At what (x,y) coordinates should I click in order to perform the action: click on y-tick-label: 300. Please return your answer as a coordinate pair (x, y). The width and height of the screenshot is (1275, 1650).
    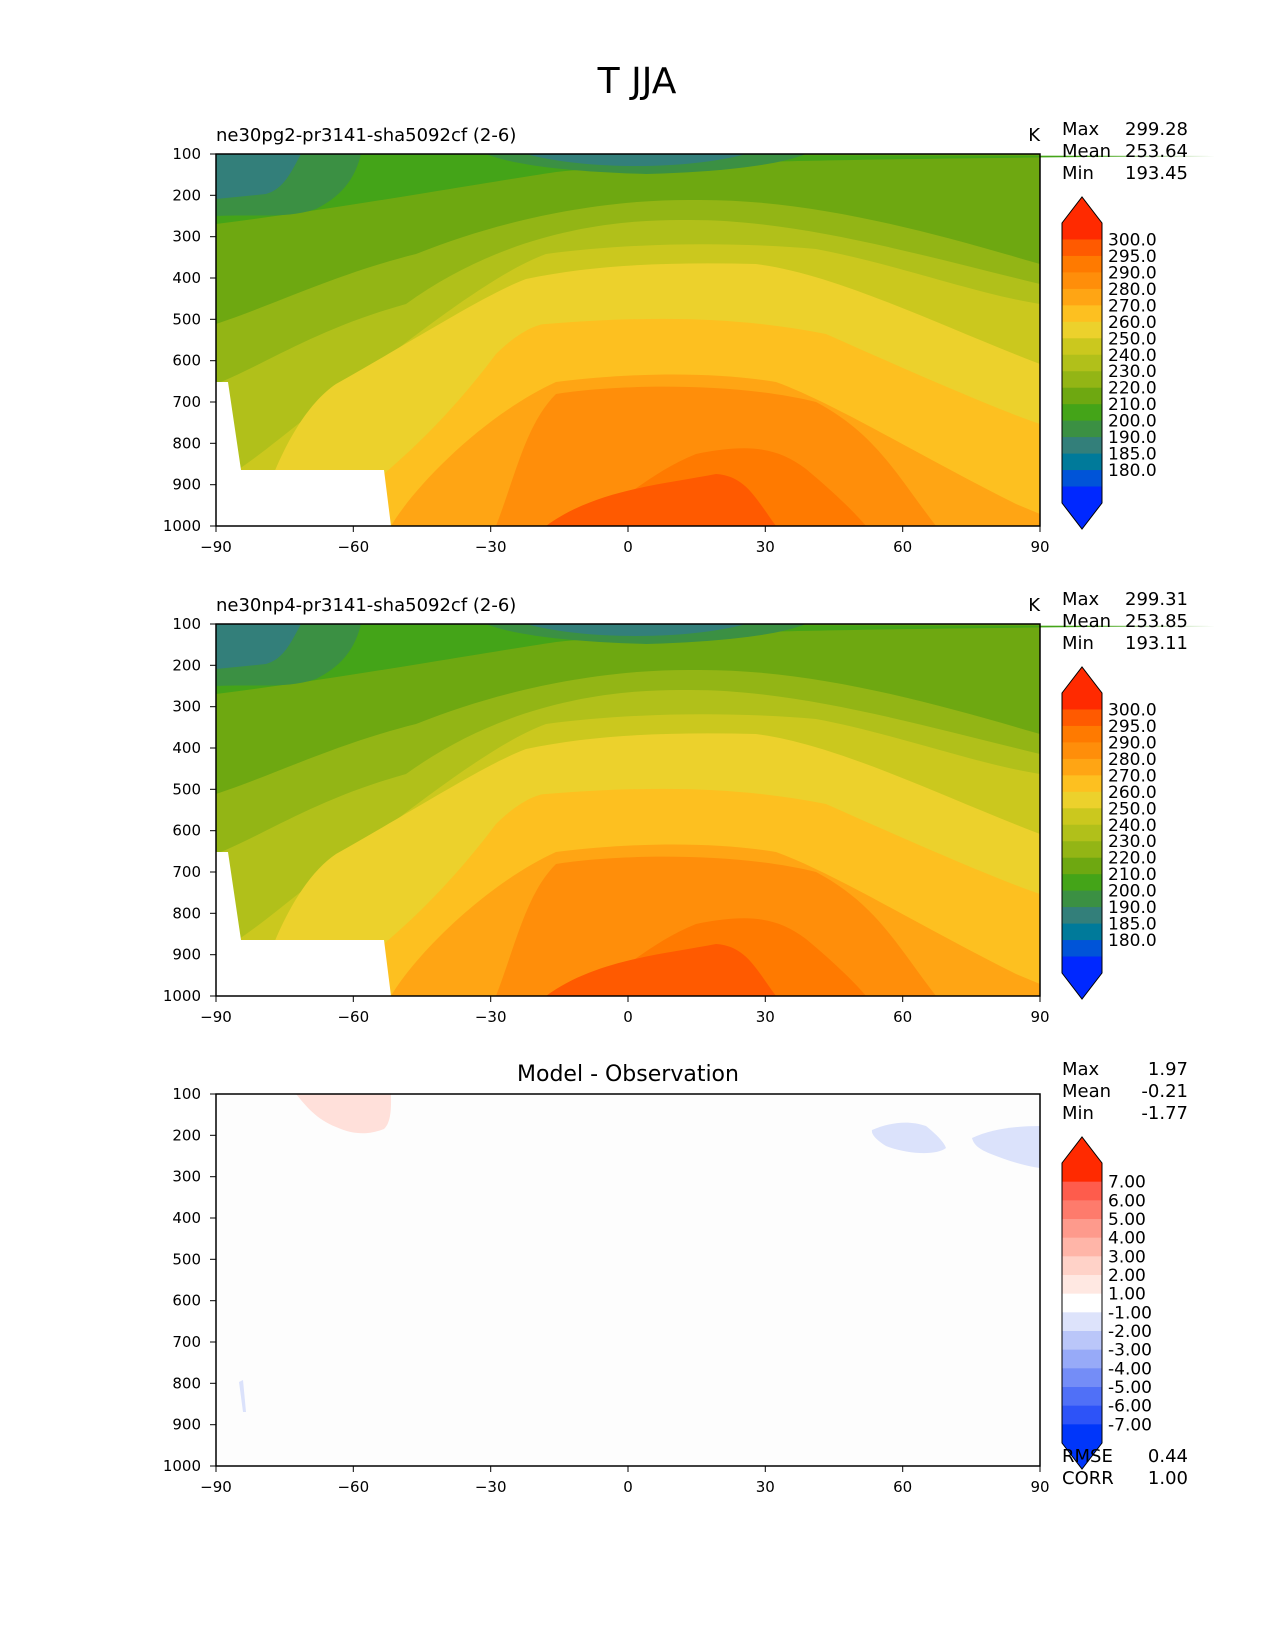
    Looking at the image, I should click on (186, 237).